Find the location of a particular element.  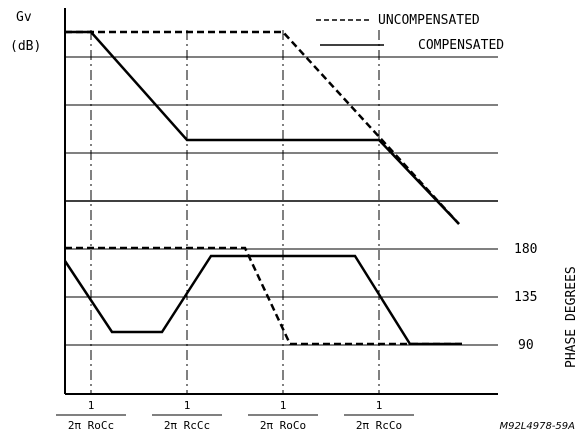

figure-code: M92L4978-59A is located at coordinates (537, 426).